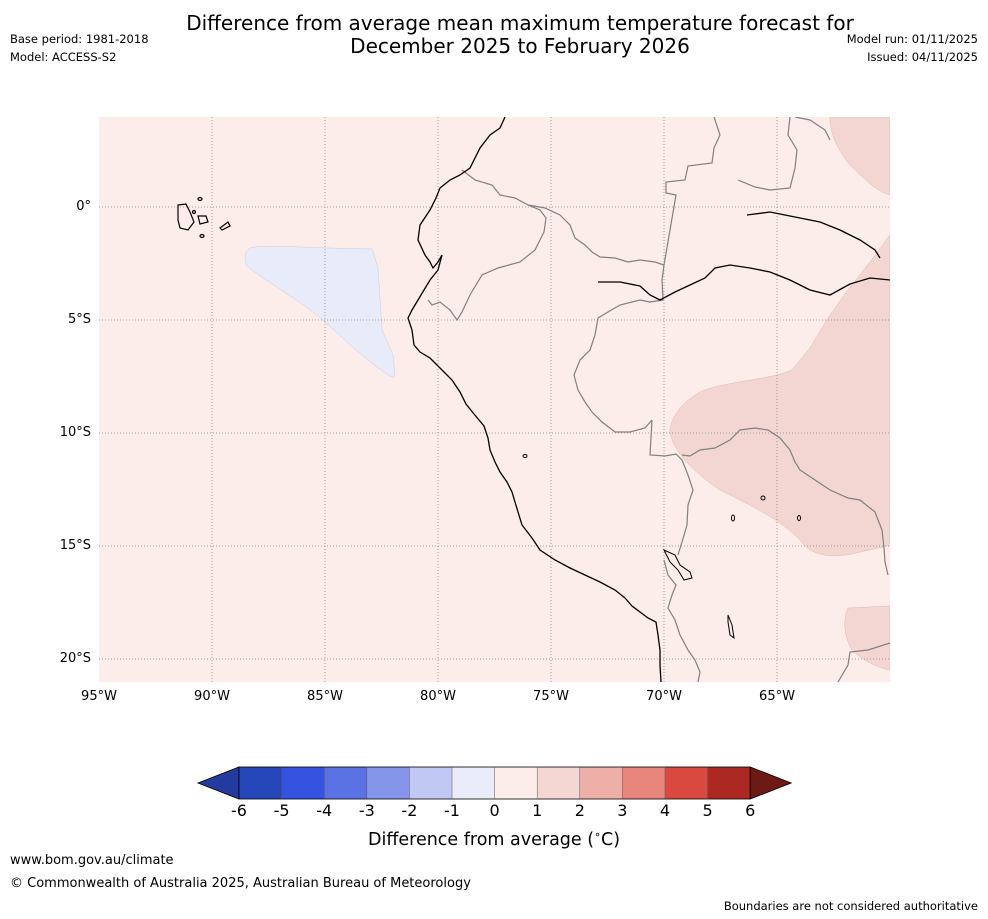  I want to click on lat-label-20s: 20°S, so click(75, 658).